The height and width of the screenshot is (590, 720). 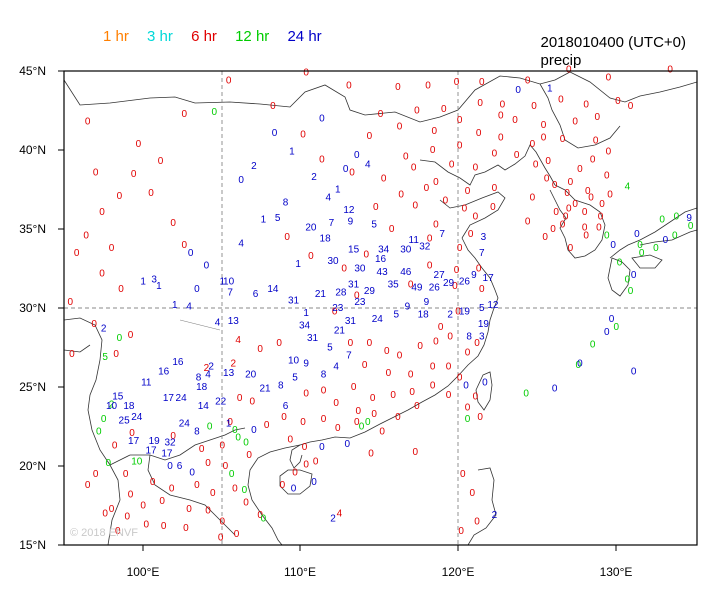 What do you see at coordinates (383, 272) in the screenshot?
I see `station-24hr-value: 43` at bounding box center [383, 272].